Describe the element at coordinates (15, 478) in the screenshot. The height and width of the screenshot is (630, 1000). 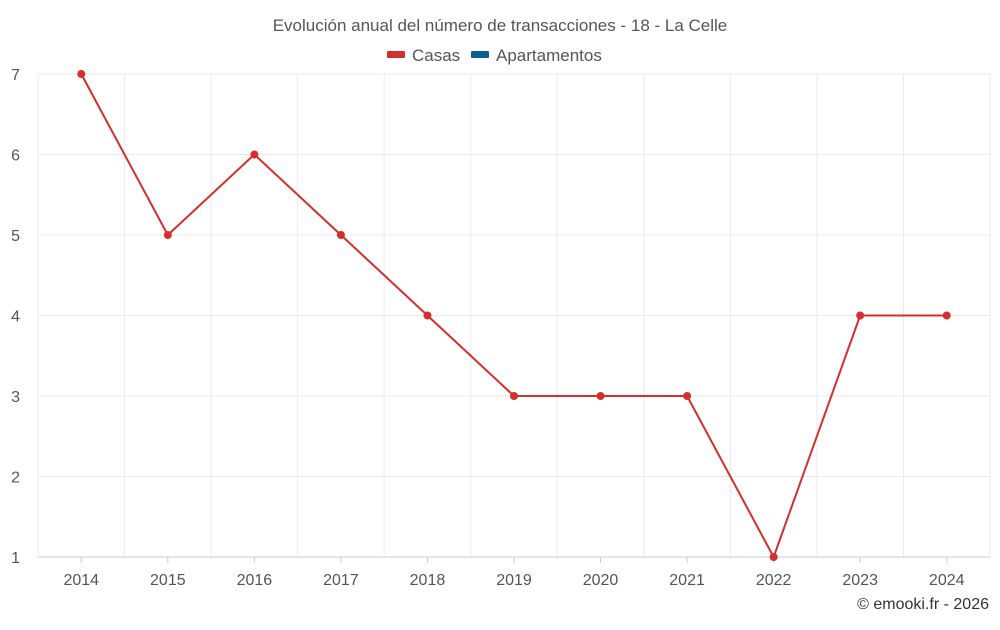
I see `y-tick-label: 2` at that location.